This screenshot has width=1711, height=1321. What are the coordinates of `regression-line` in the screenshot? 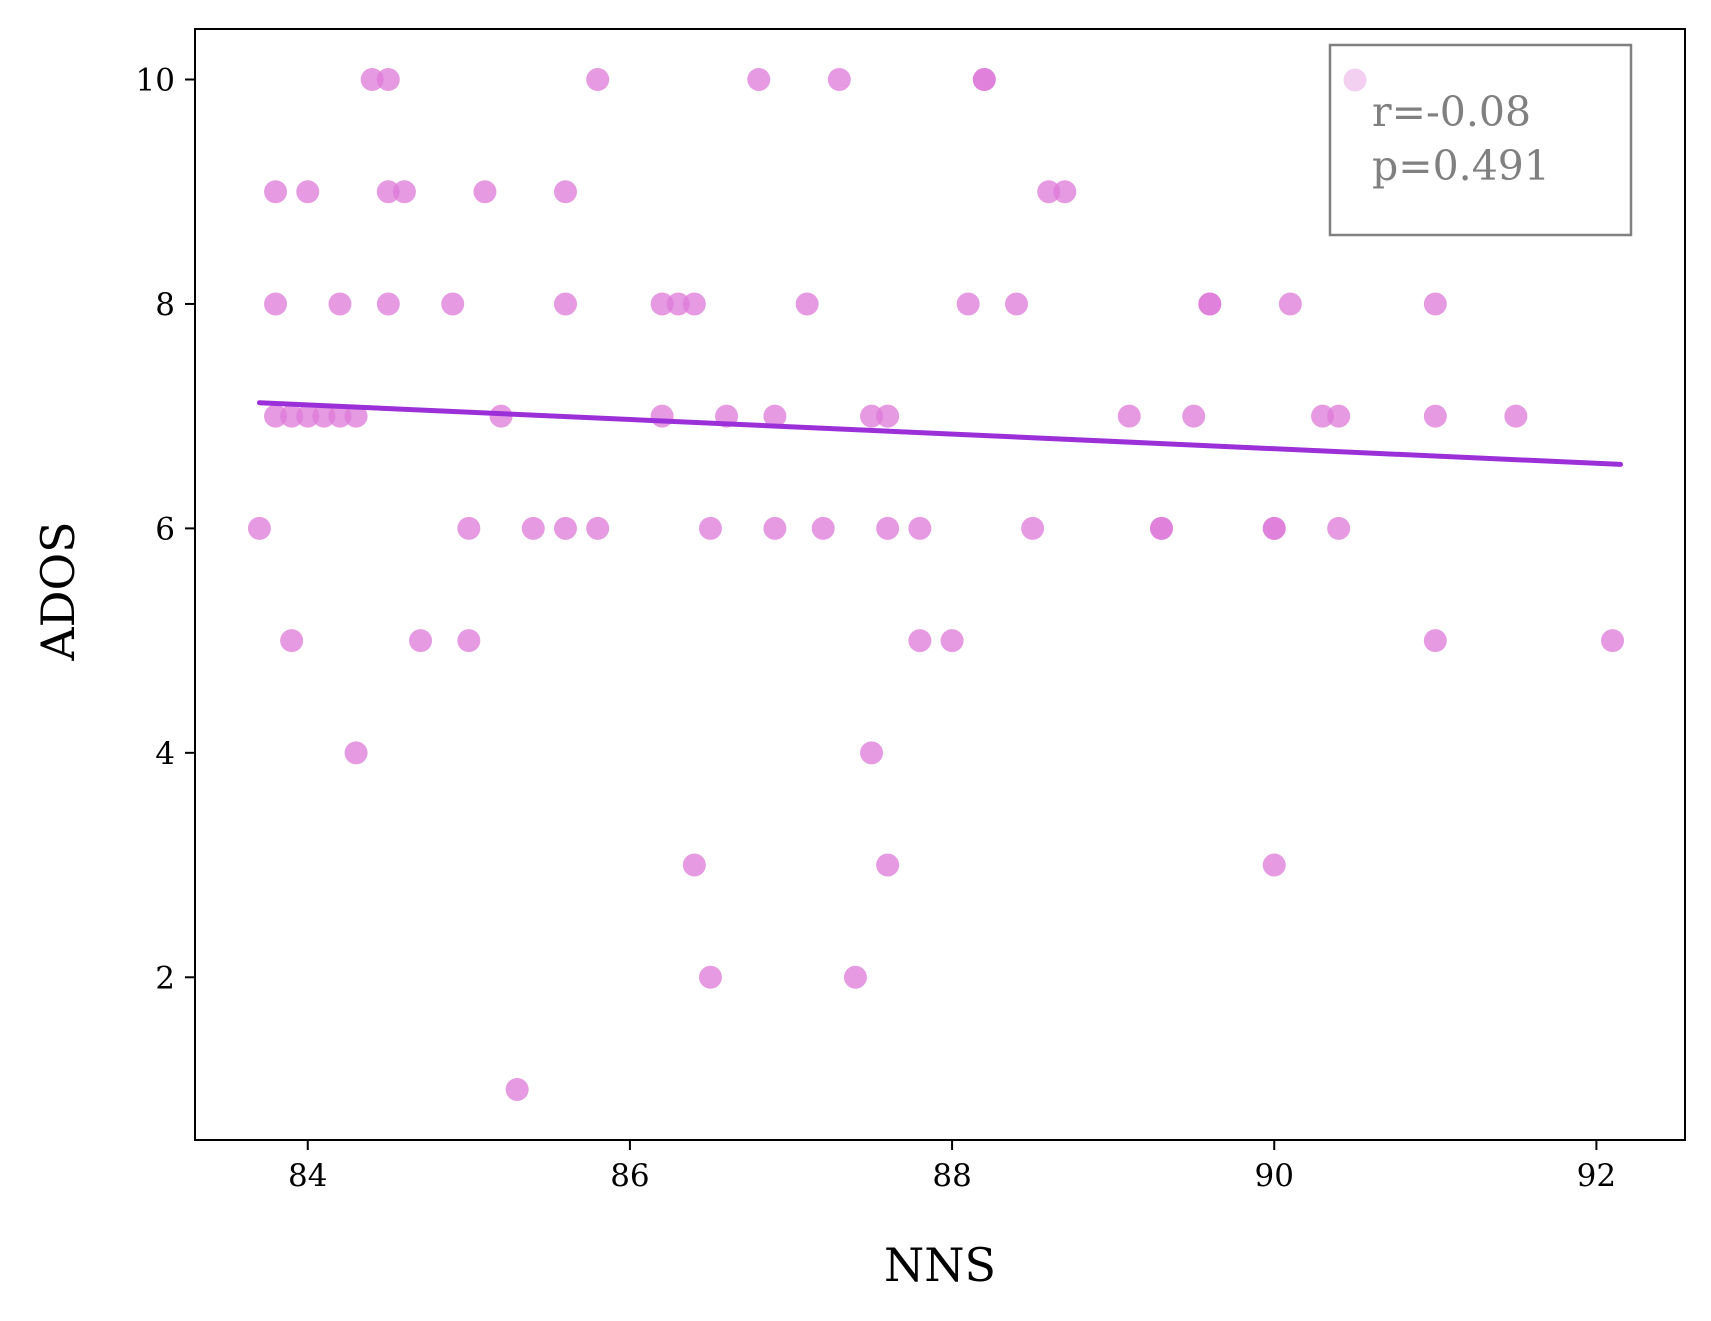 It's located at (940, 433).